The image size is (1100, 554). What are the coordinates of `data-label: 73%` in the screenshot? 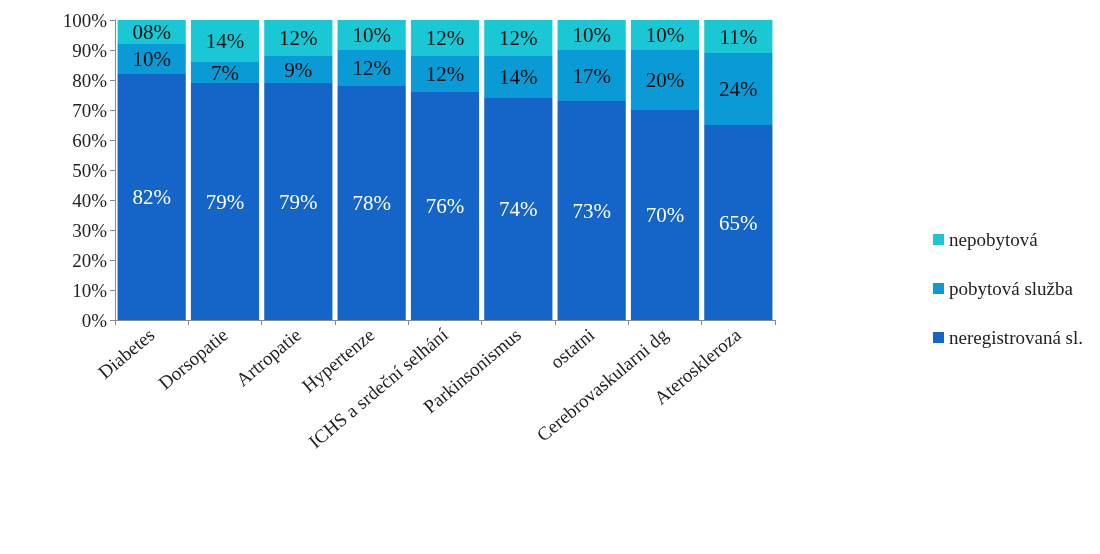 It's located at (591, 210).